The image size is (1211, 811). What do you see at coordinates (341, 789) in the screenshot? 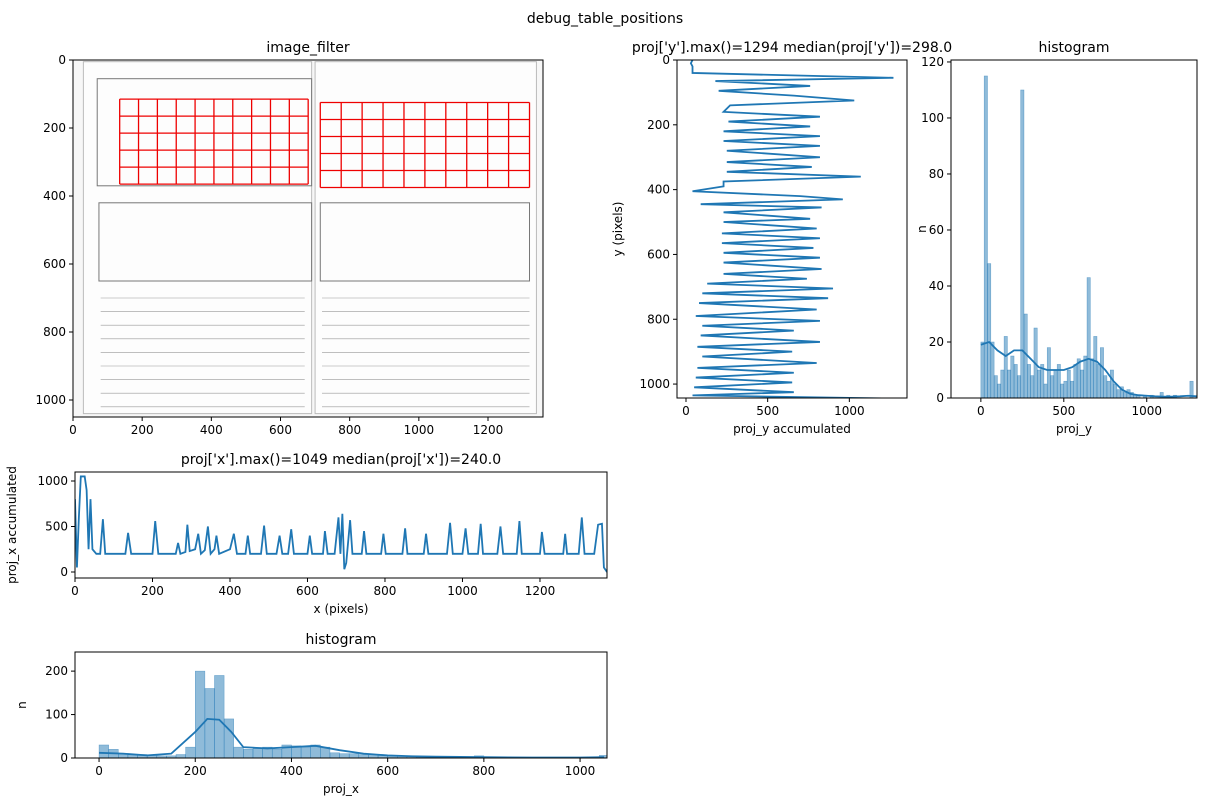
I see `x-axis-label: proj_x` at bounding box center [341, 789].